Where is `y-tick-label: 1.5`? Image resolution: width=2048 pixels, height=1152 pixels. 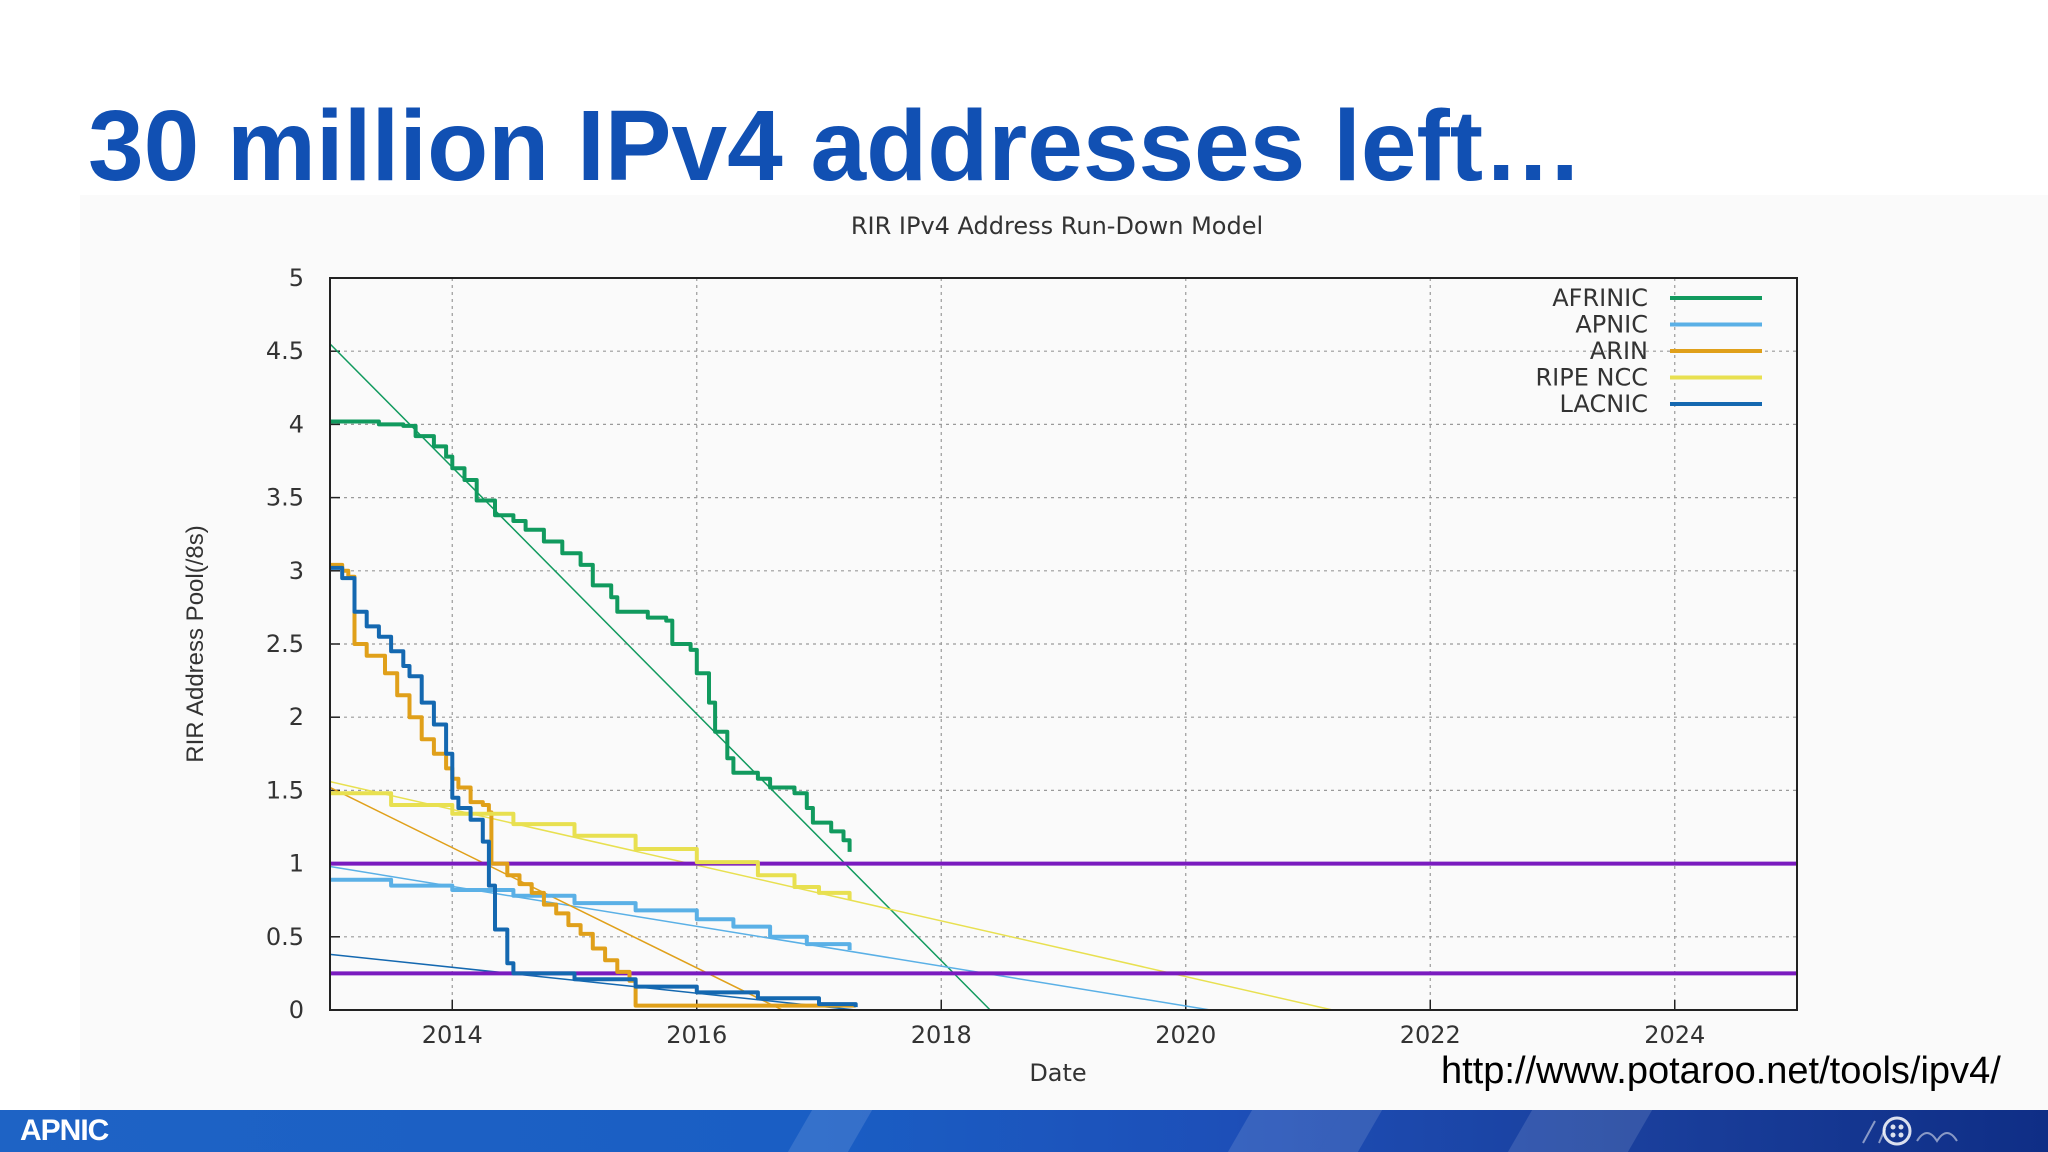 y-tick-label: 1.5 is located at coordinates (285, 790).